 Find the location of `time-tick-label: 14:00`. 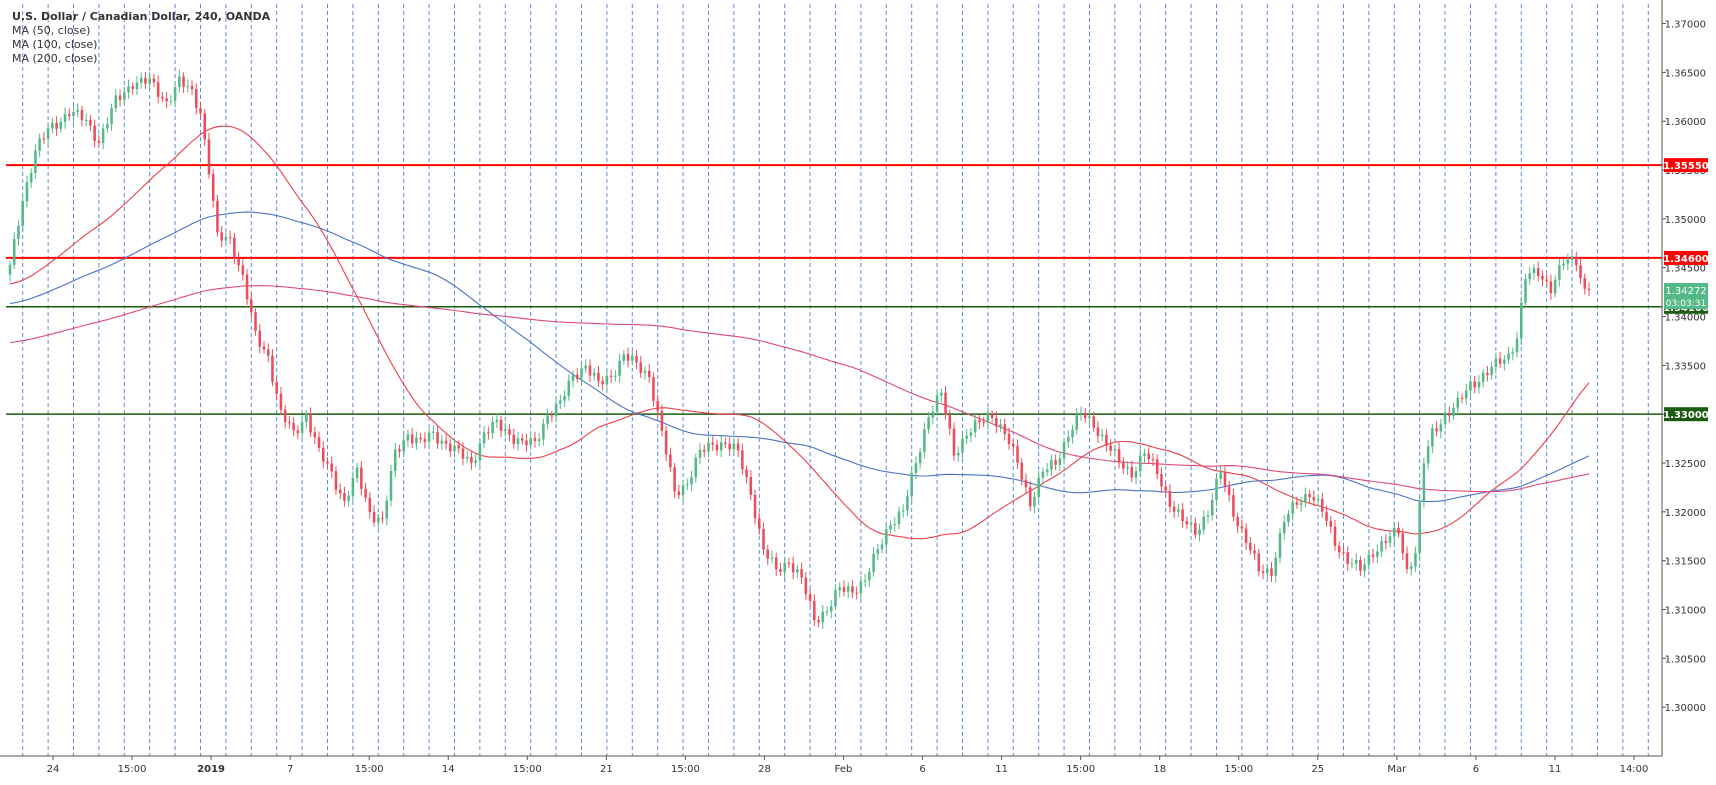

time-tick-label: 14:00 is located at coordinates (1634, 769).